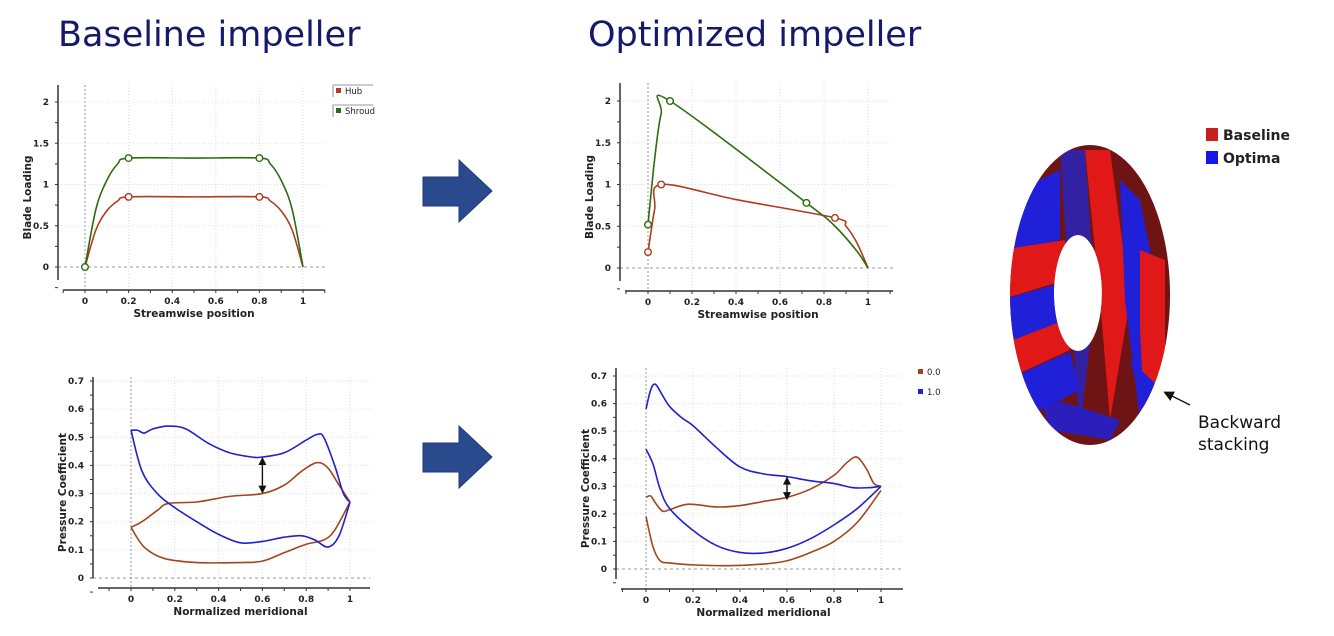  I want to click on legend-label: 1.0, so click(934, 393).